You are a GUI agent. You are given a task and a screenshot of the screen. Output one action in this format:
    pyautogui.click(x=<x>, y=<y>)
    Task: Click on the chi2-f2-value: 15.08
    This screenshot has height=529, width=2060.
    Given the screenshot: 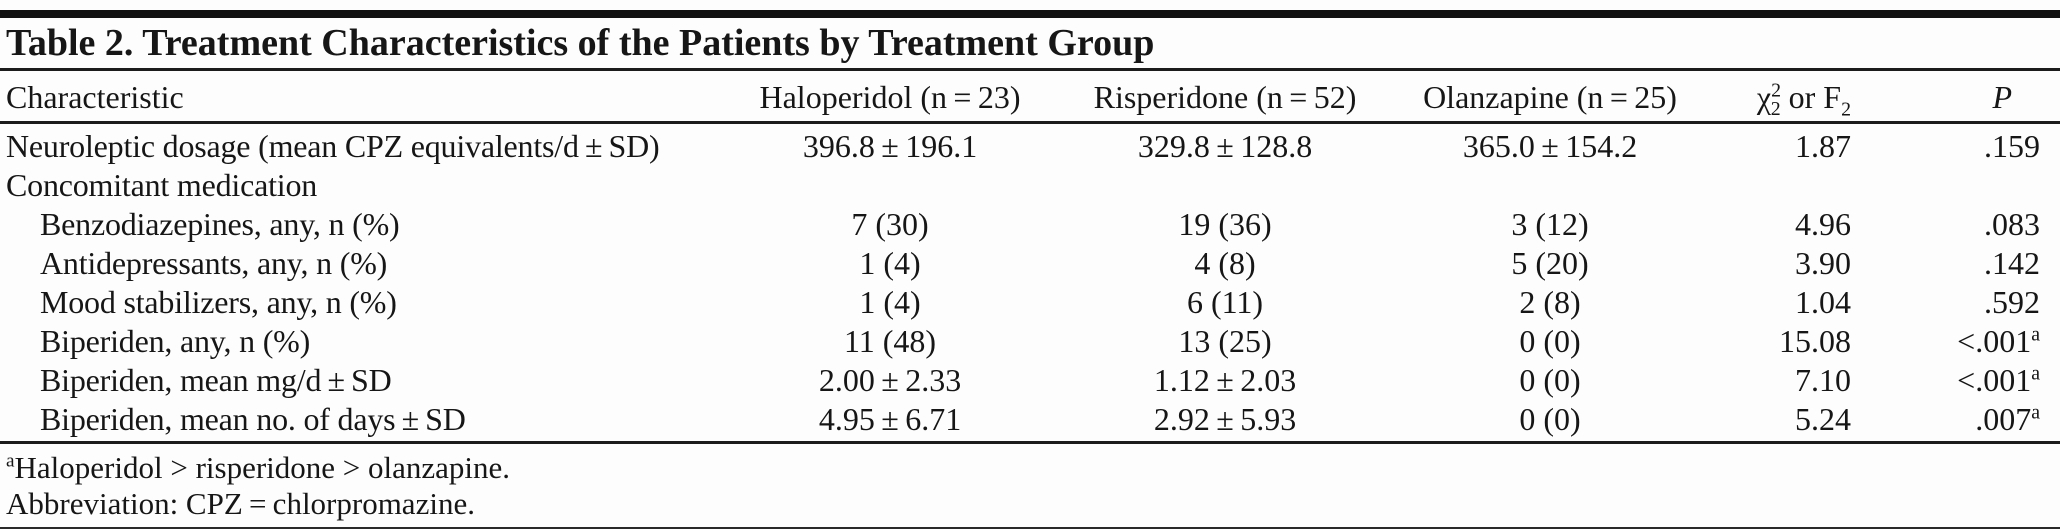 What is the action you would take?
    pyautogui.click(x=1815, y=341)
    